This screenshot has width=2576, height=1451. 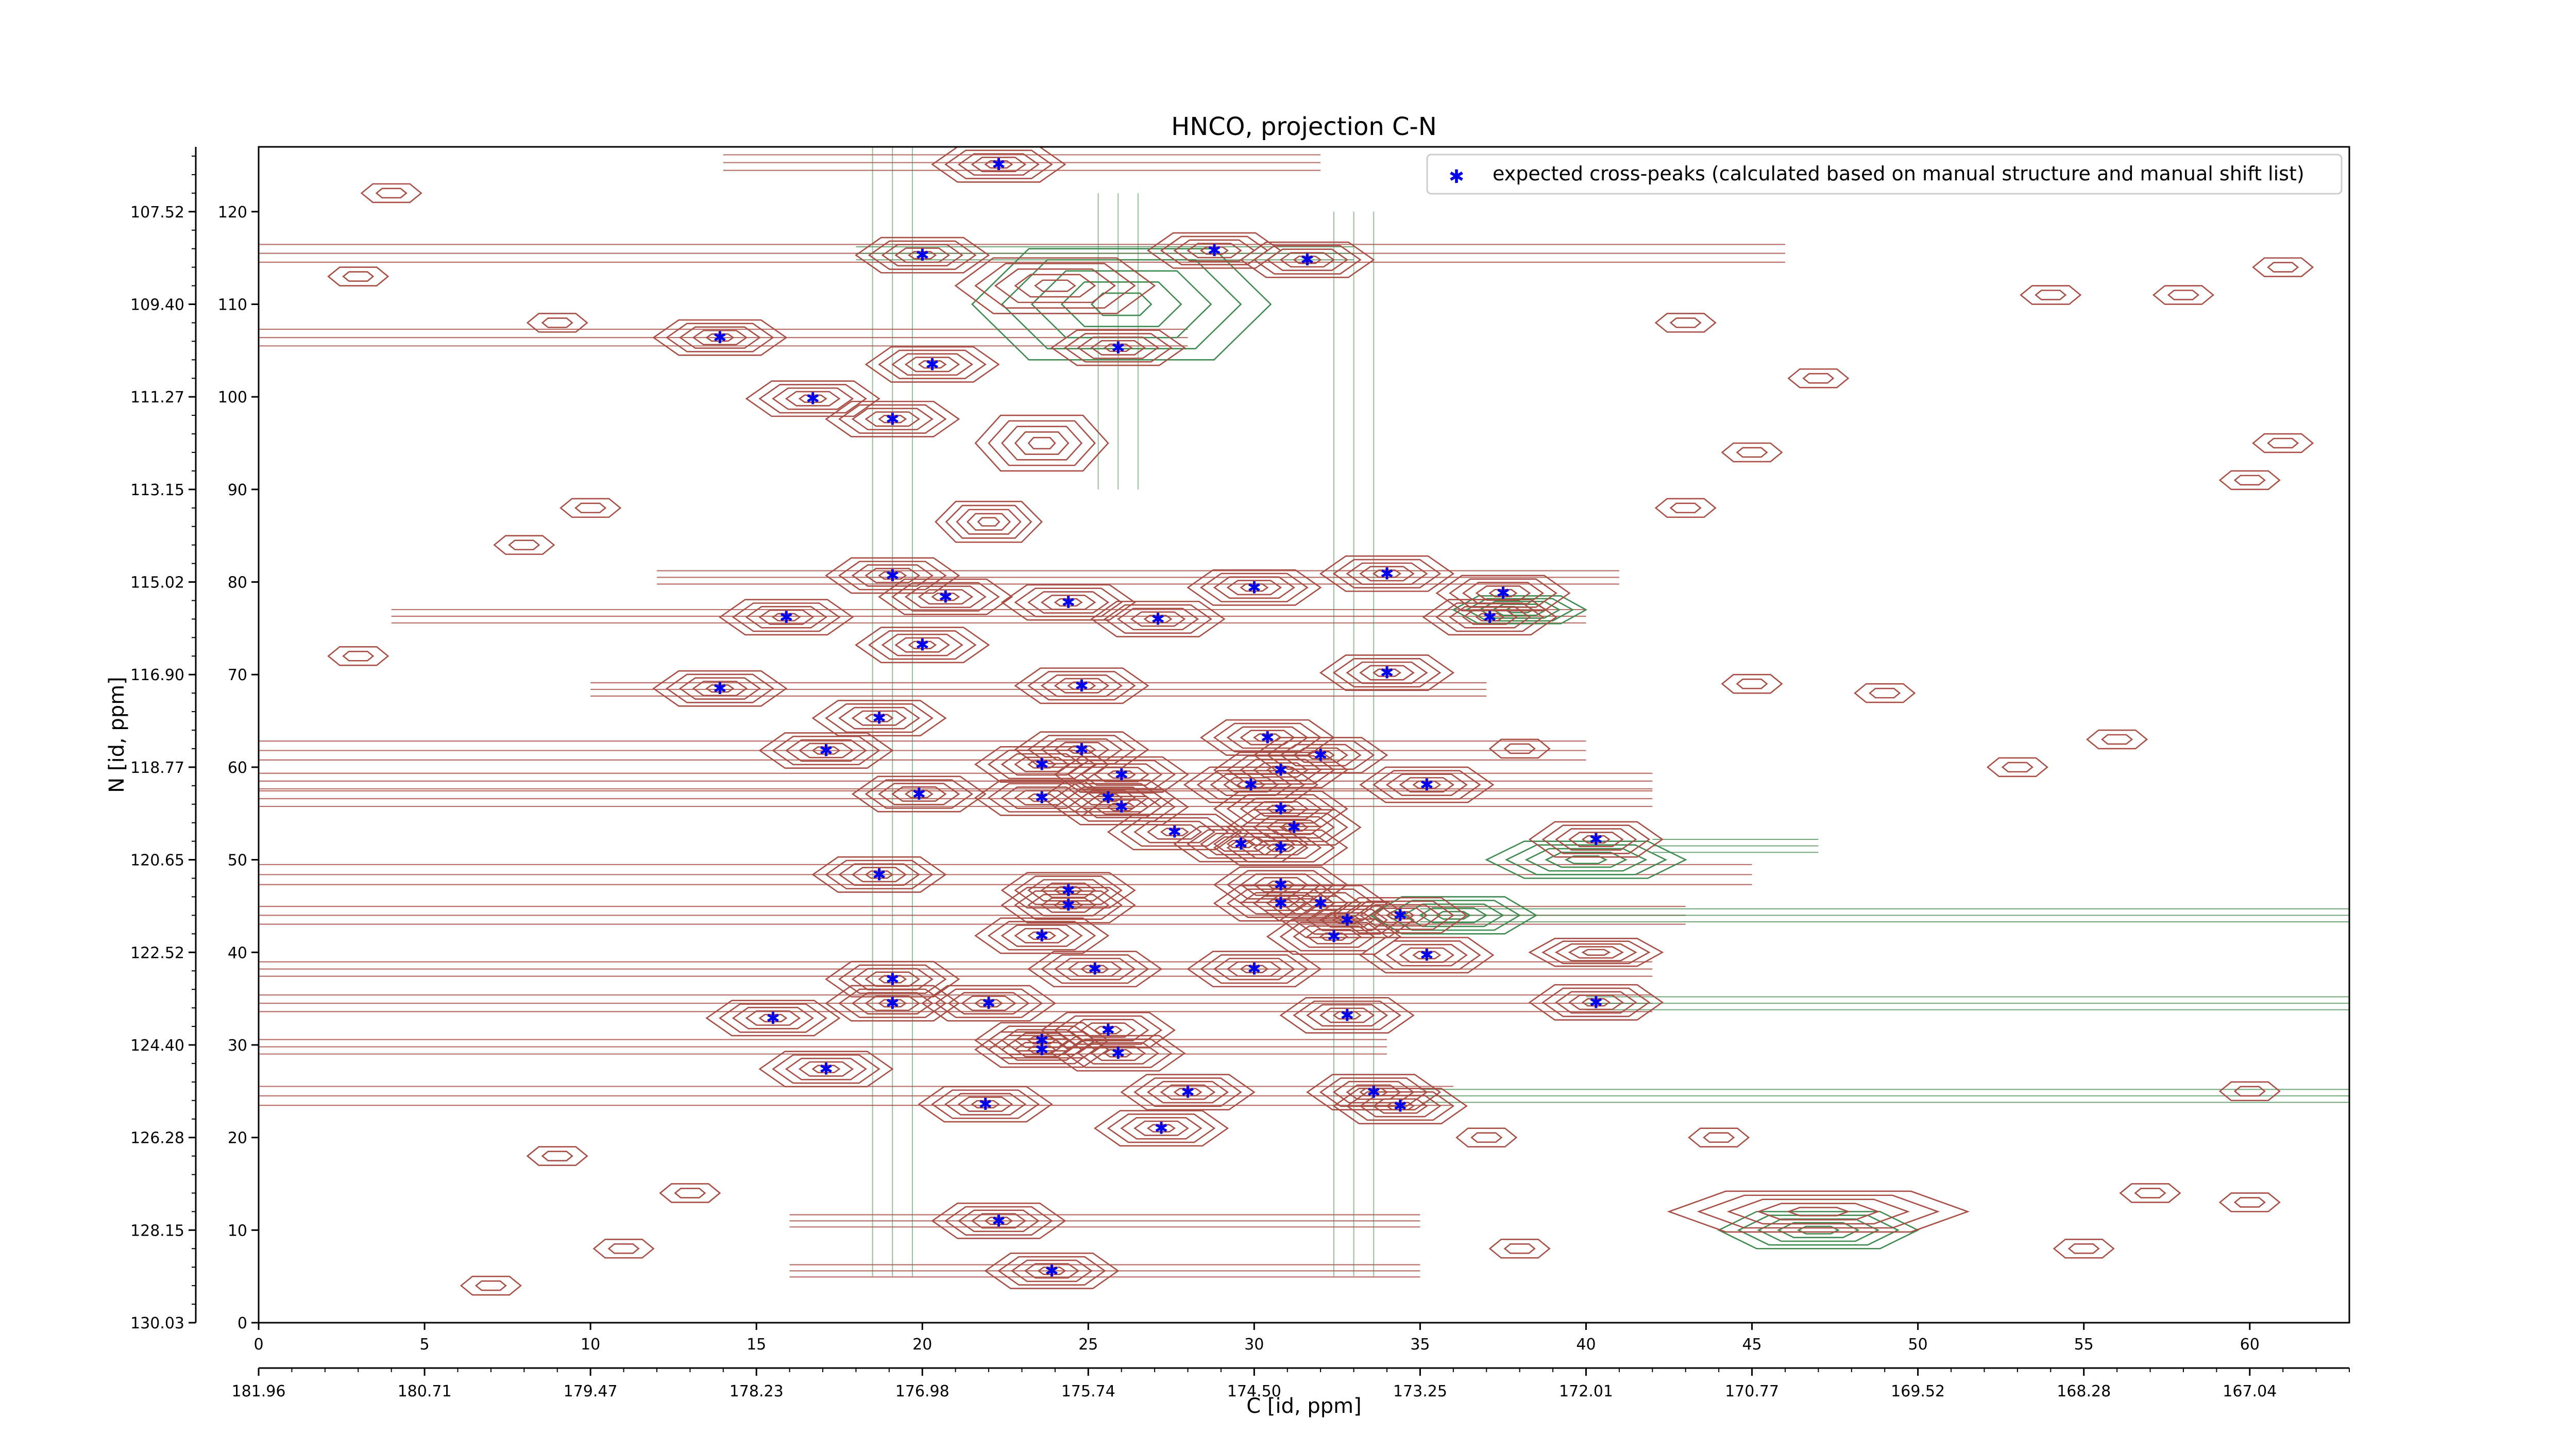 What do you see at coordinates (1420, 1345) in the screenshot?
I see `x-tick-label: 35` at bounding box center [1420, 1345].